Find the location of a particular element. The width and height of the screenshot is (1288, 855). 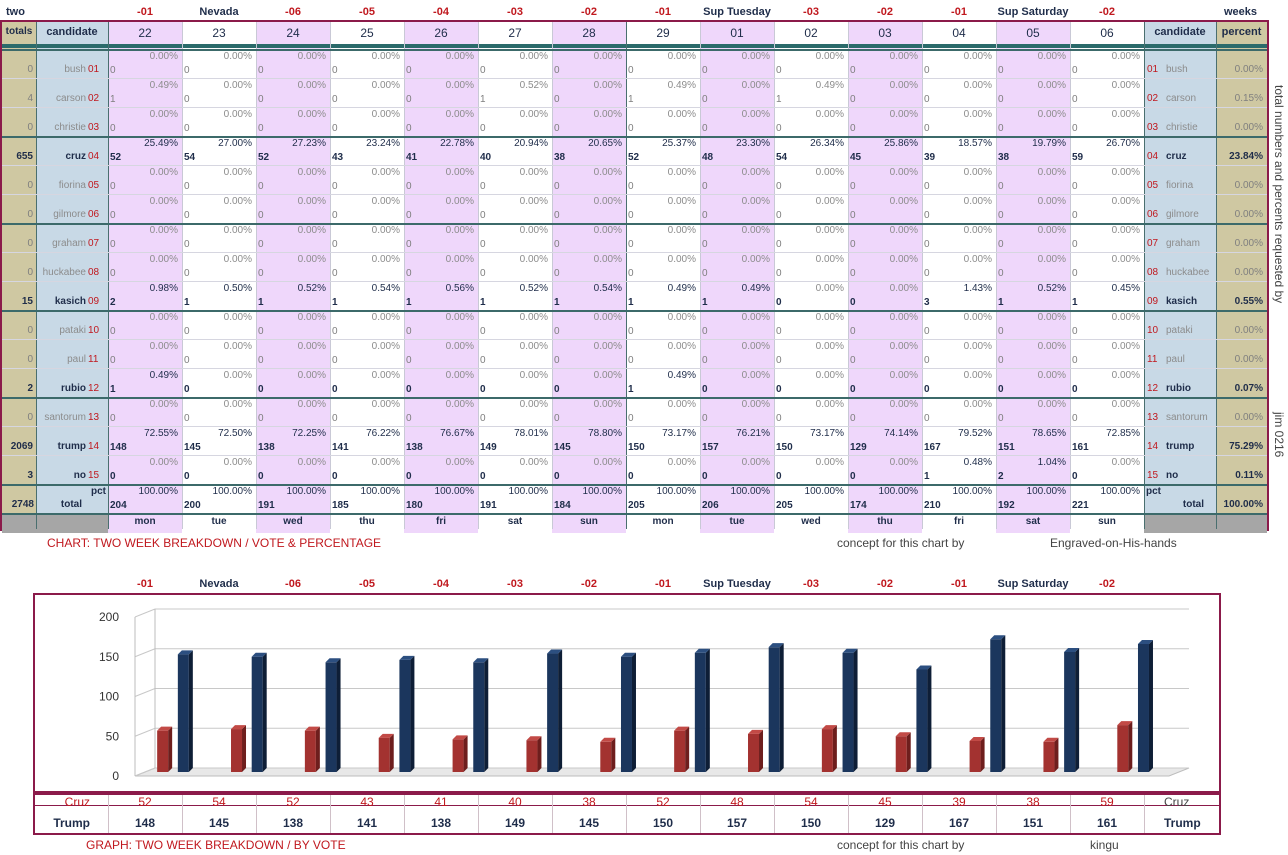

header-date: 01 is located at coordinates (737, 33).